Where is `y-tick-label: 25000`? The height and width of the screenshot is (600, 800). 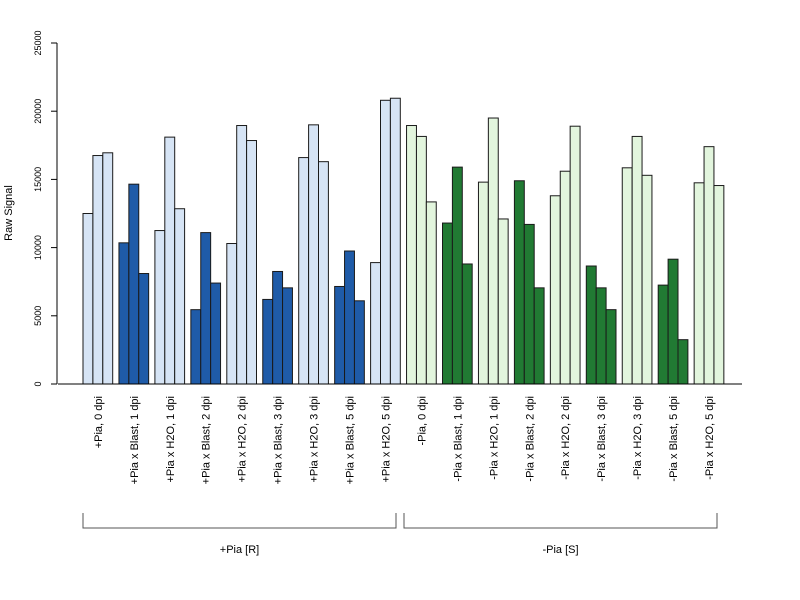 y-tick-label: 25000 is located at coordinates (38, 42).